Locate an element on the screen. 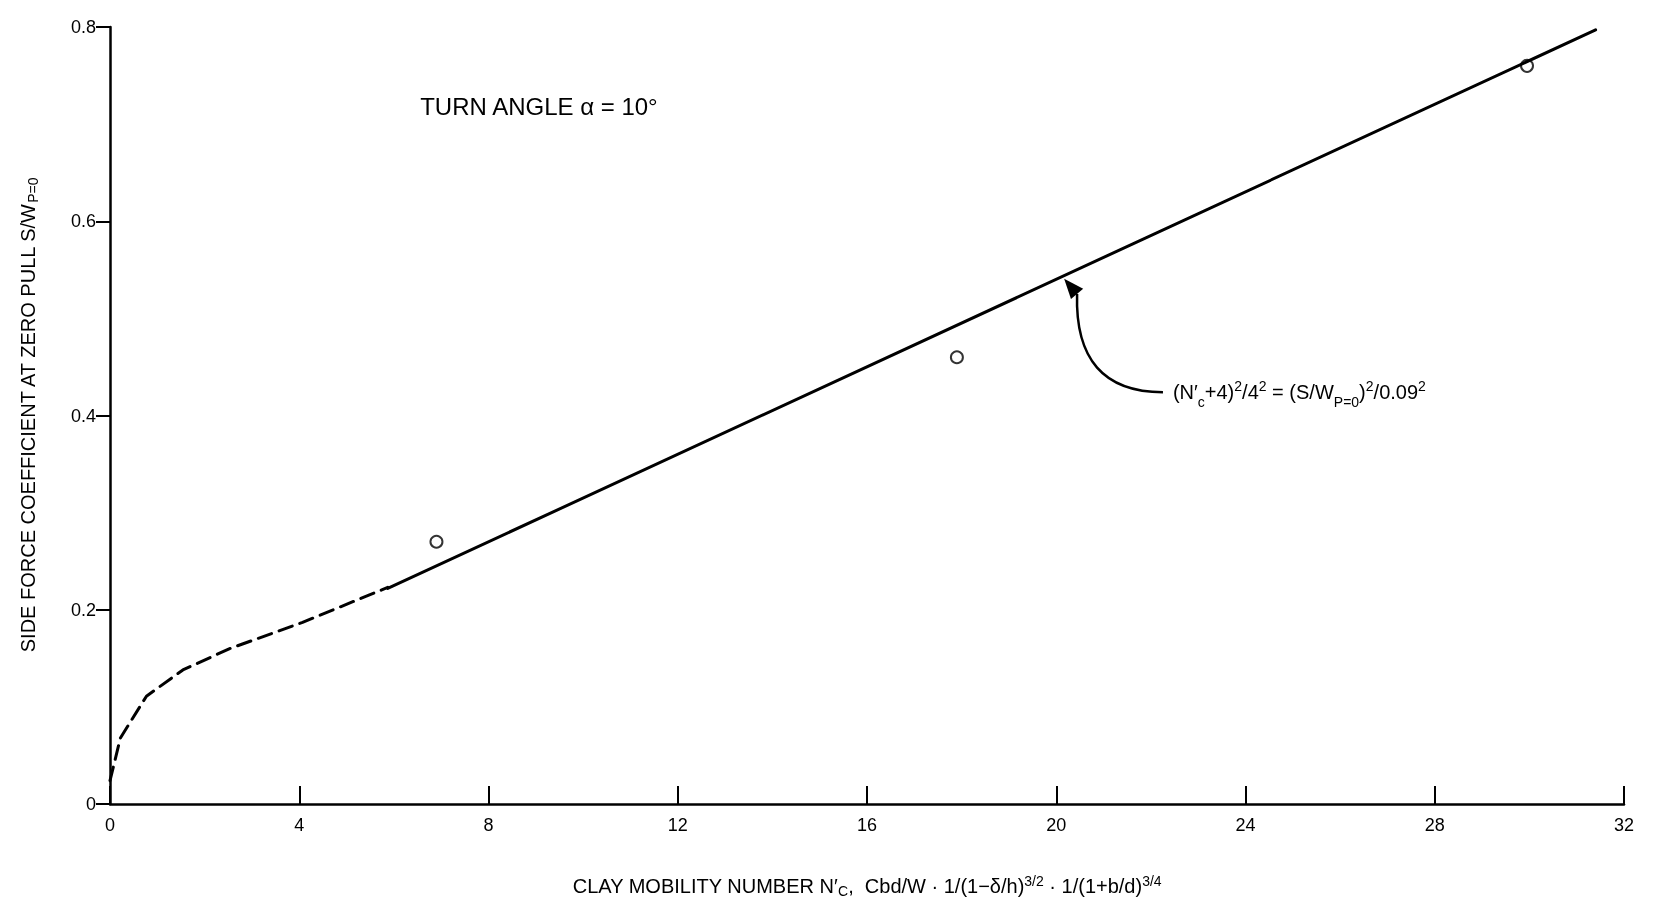  x-tick-label: 8 is located at coordinates (488, 825).